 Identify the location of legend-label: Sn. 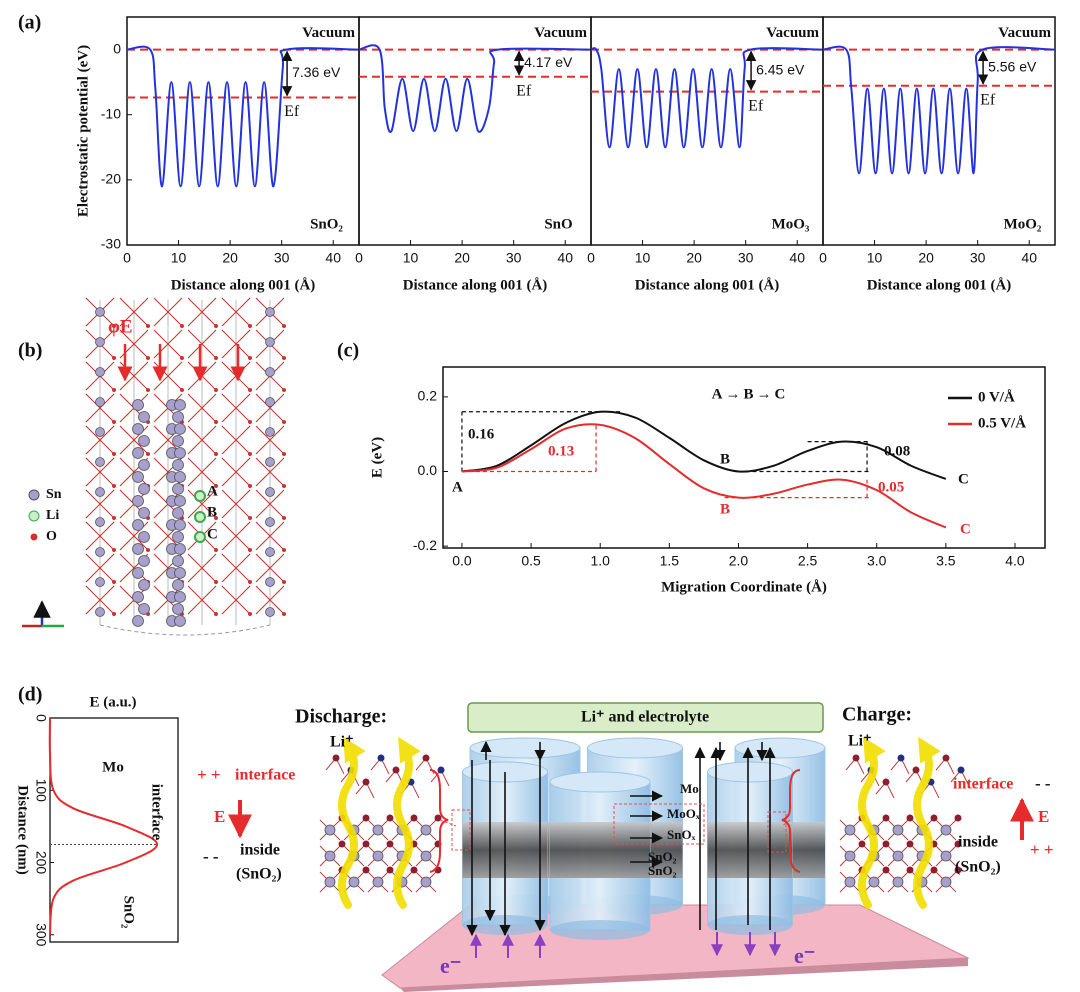
(54, 494).